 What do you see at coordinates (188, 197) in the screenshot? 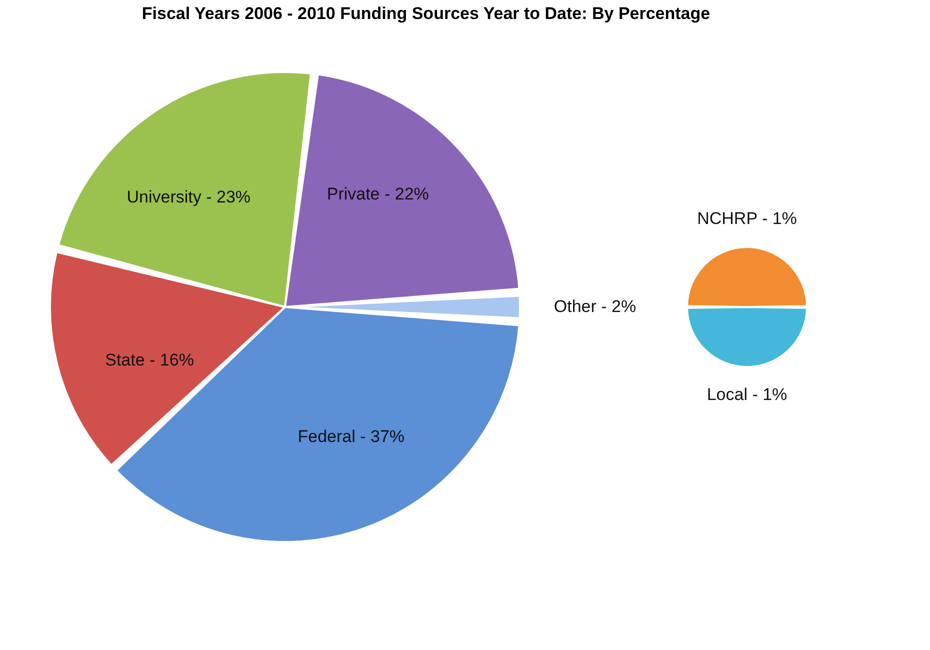
I see `slice-label: University - 23%` at bounding box center [188, 197].